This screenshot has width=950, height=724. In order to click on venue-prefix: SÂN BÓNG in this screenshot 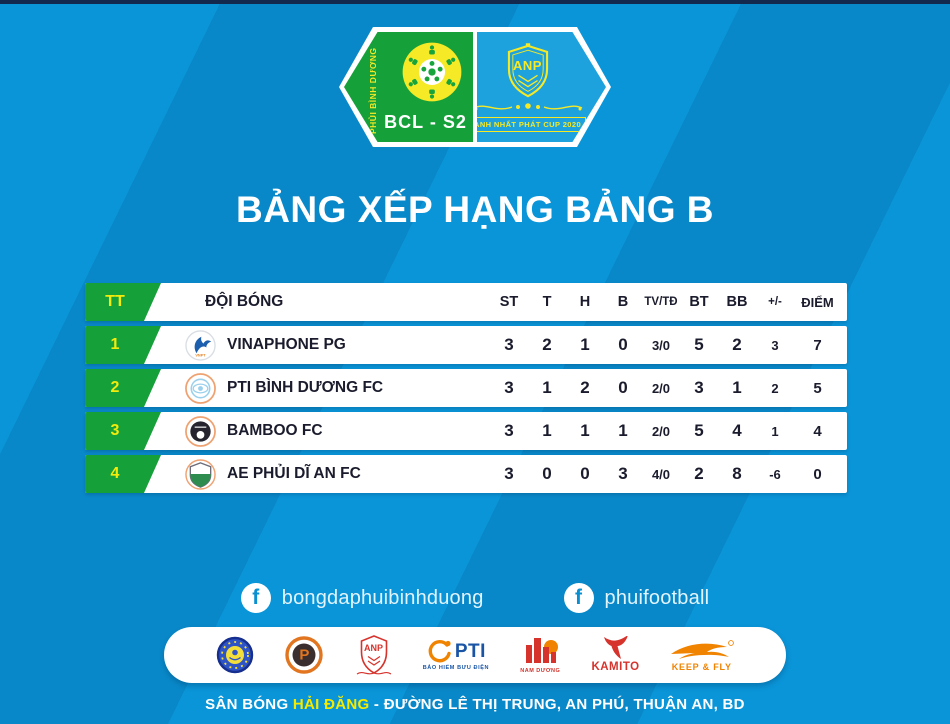, I will do `click(249, 704)`.